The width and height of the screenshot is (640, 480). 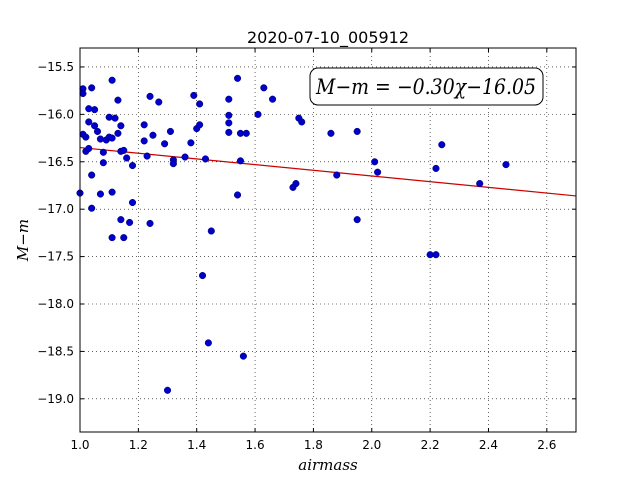 What do you see at coordinates (371, 445) in the screenshot?
I see `x-tick-label: 2.0` at bounding box center [371, 445].